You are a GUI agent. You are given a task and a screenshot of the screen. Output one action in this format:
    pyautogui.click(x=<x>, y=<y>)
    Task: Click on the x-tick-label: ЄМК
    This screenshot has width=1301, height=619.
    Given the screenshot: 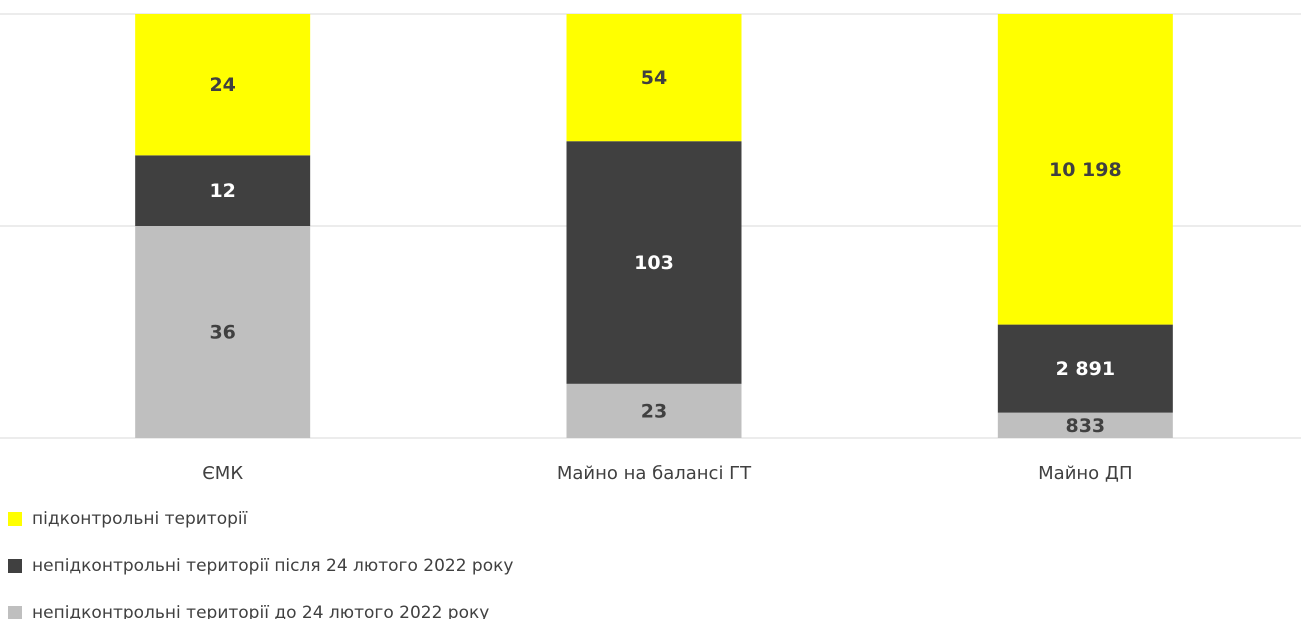 What is the action you would take?
    pyautogui.click(x=222, y=473)
    